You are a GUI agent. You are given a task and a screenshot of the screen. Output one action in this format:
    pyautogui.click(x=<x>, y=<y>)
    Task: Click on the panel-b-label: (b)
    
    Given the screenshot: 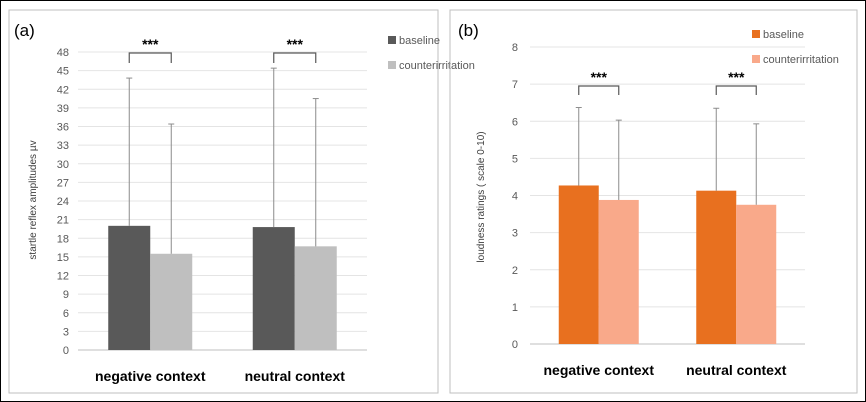 What is the action you would take?
    pyautogui.click(x=468, y=30)
    